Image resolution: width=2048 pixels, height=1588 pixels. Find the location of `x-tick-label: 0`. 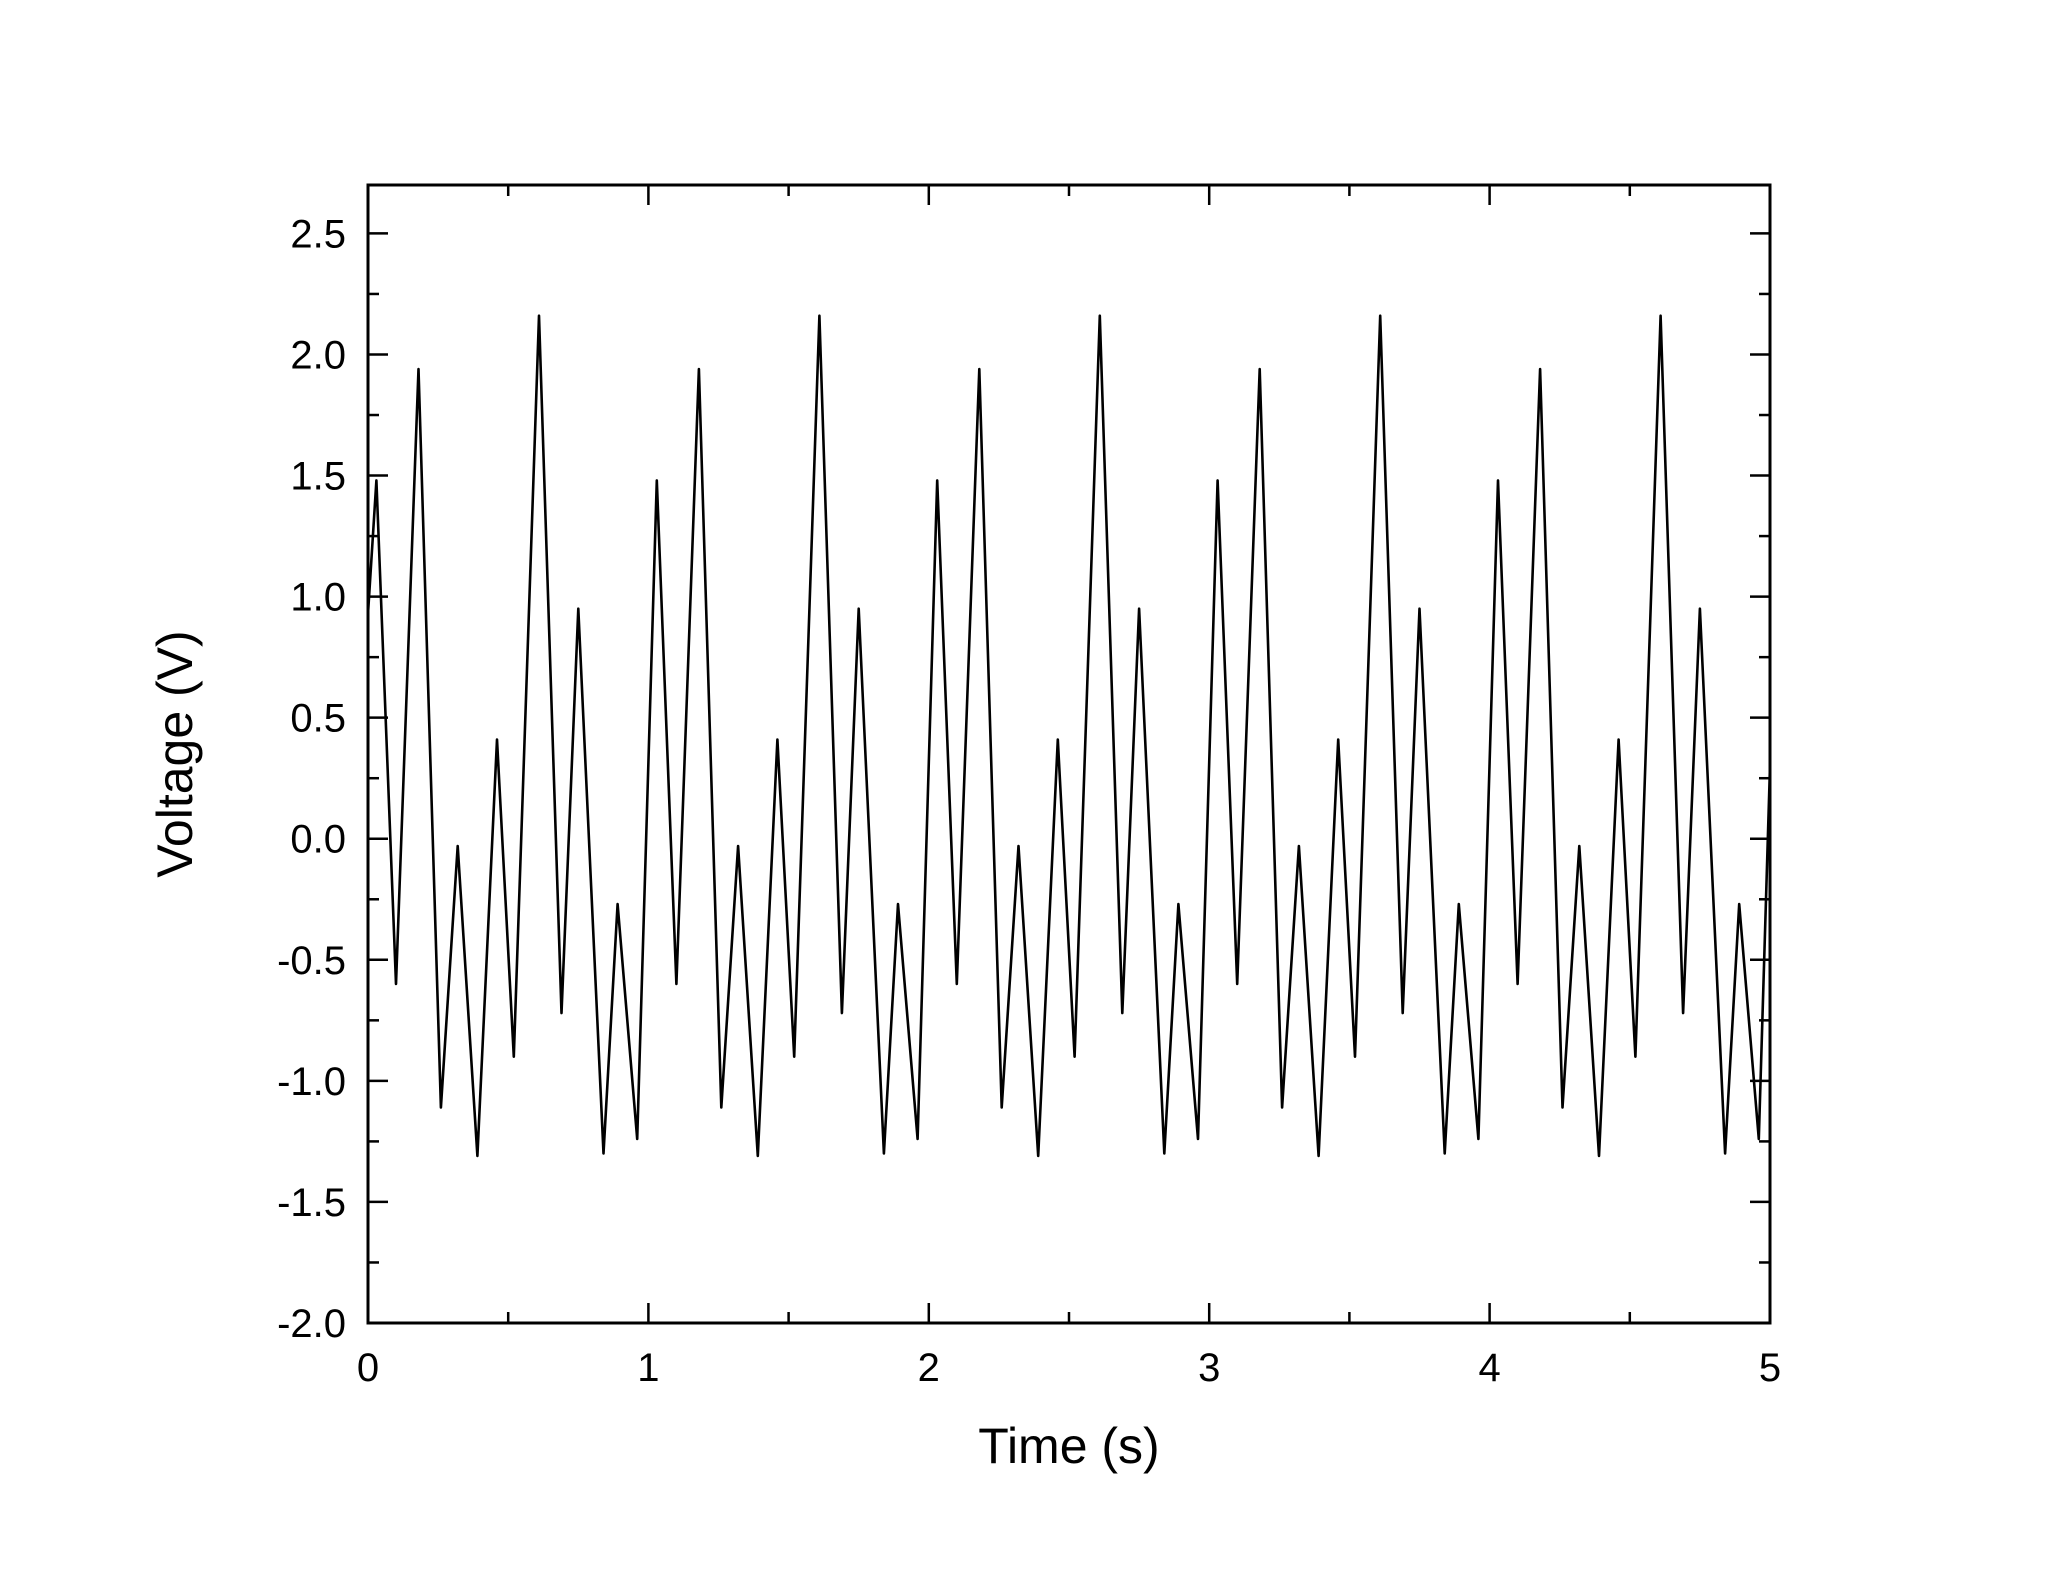

x-tick-label: 0 is located at coordinates (368, 1368).